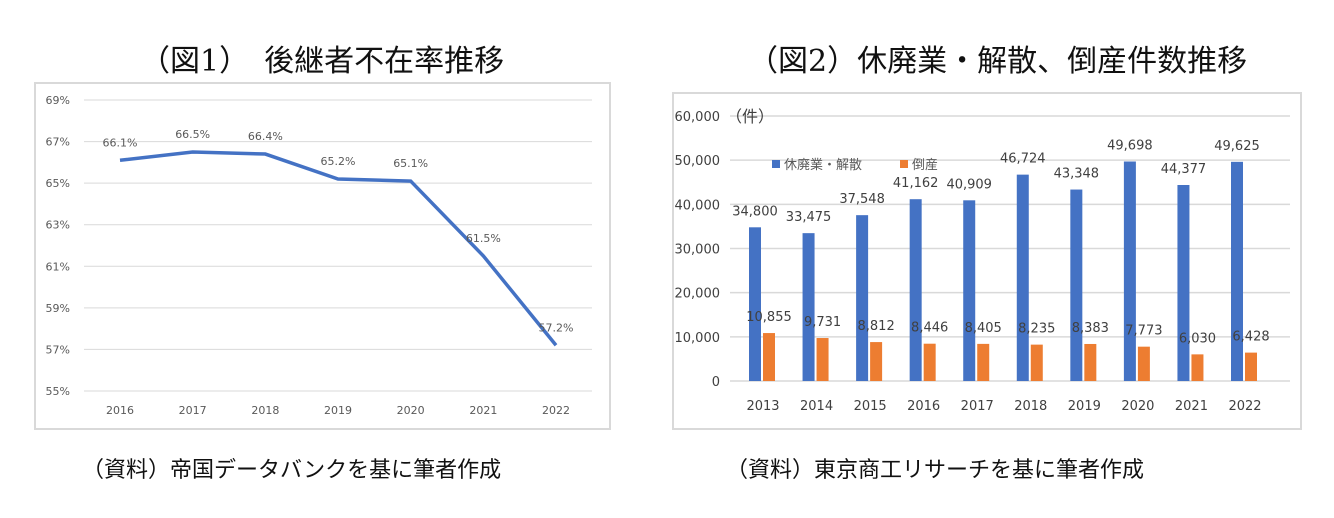  What do you see at coordinates (58, 308) in the screenshot?
I see `y-tick-label: 59%` at bounding box center [58, 308].